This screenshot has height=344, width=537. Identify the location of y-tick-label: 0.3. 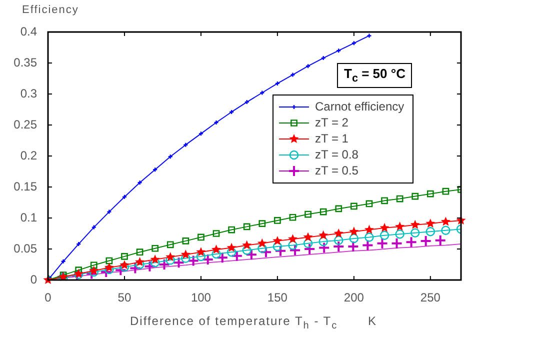
(29, 93).